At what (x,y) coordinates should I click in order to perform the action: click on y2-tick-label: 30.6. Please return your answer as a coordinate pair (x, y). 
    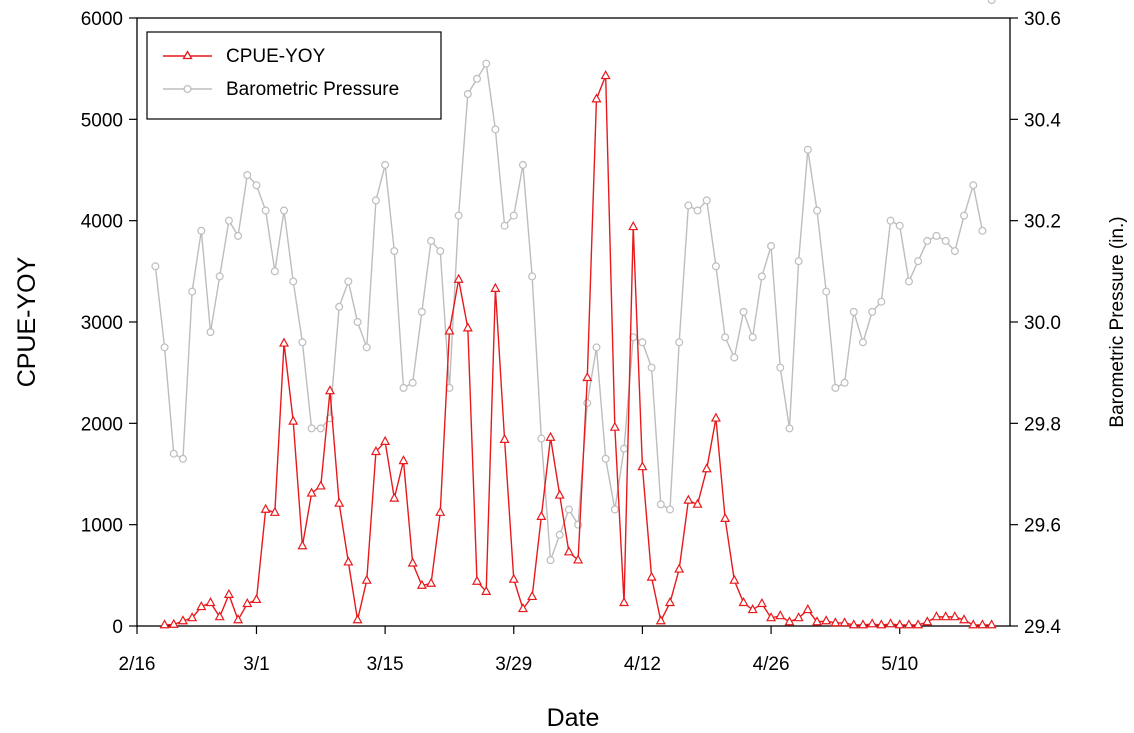
    Looking at the image, I should click on (1042, 19).